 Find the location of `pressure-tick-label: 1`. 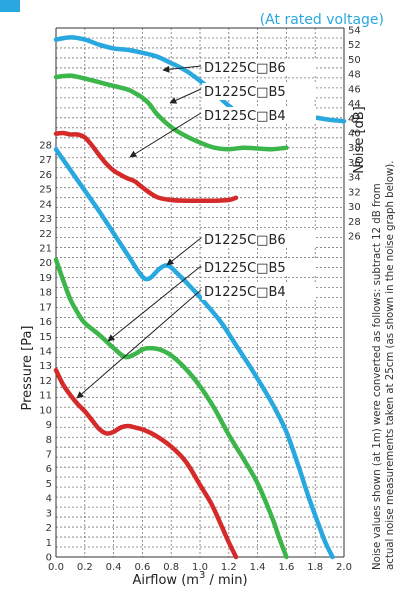

pressure-tick-label: 1 is located at coordinates (49, 543).